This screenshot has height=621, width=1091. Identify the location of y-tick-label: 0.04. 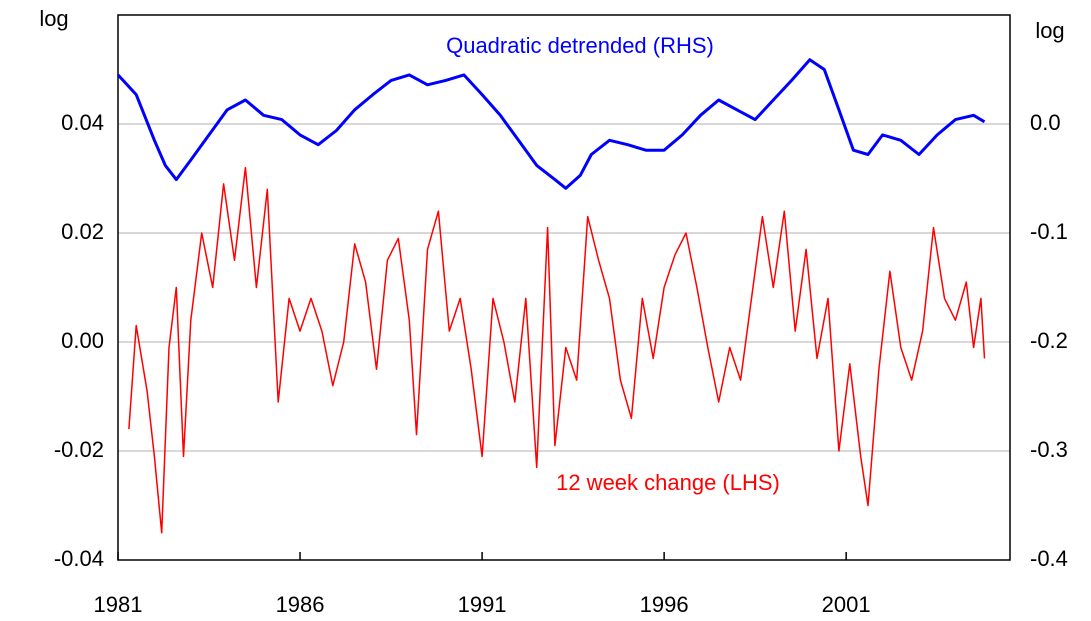
(82, 122).